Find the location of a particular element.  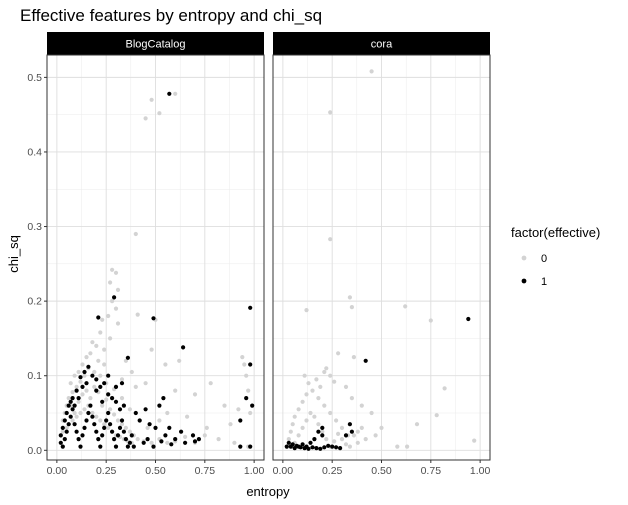

y-tick-label: 0.5 is located at coordinates (34, 78).